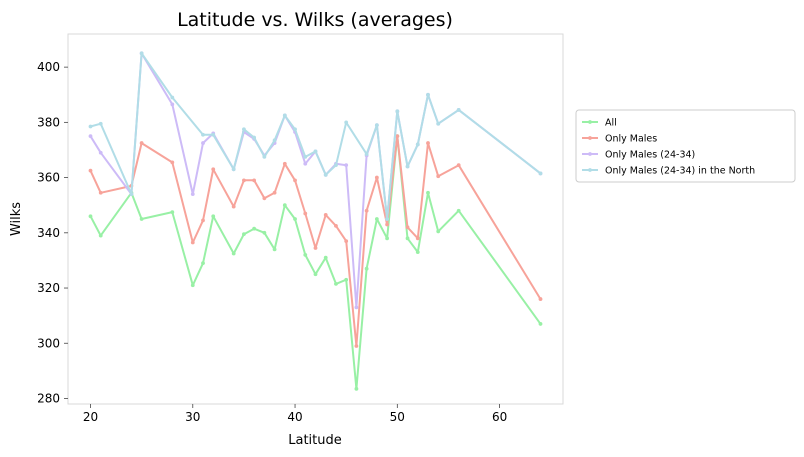 The image size is (804, 457). What do you see at coordinates (48, 67) in the screenshot?
I see `y-tick-label: 400` at bounding box center [48, 67].